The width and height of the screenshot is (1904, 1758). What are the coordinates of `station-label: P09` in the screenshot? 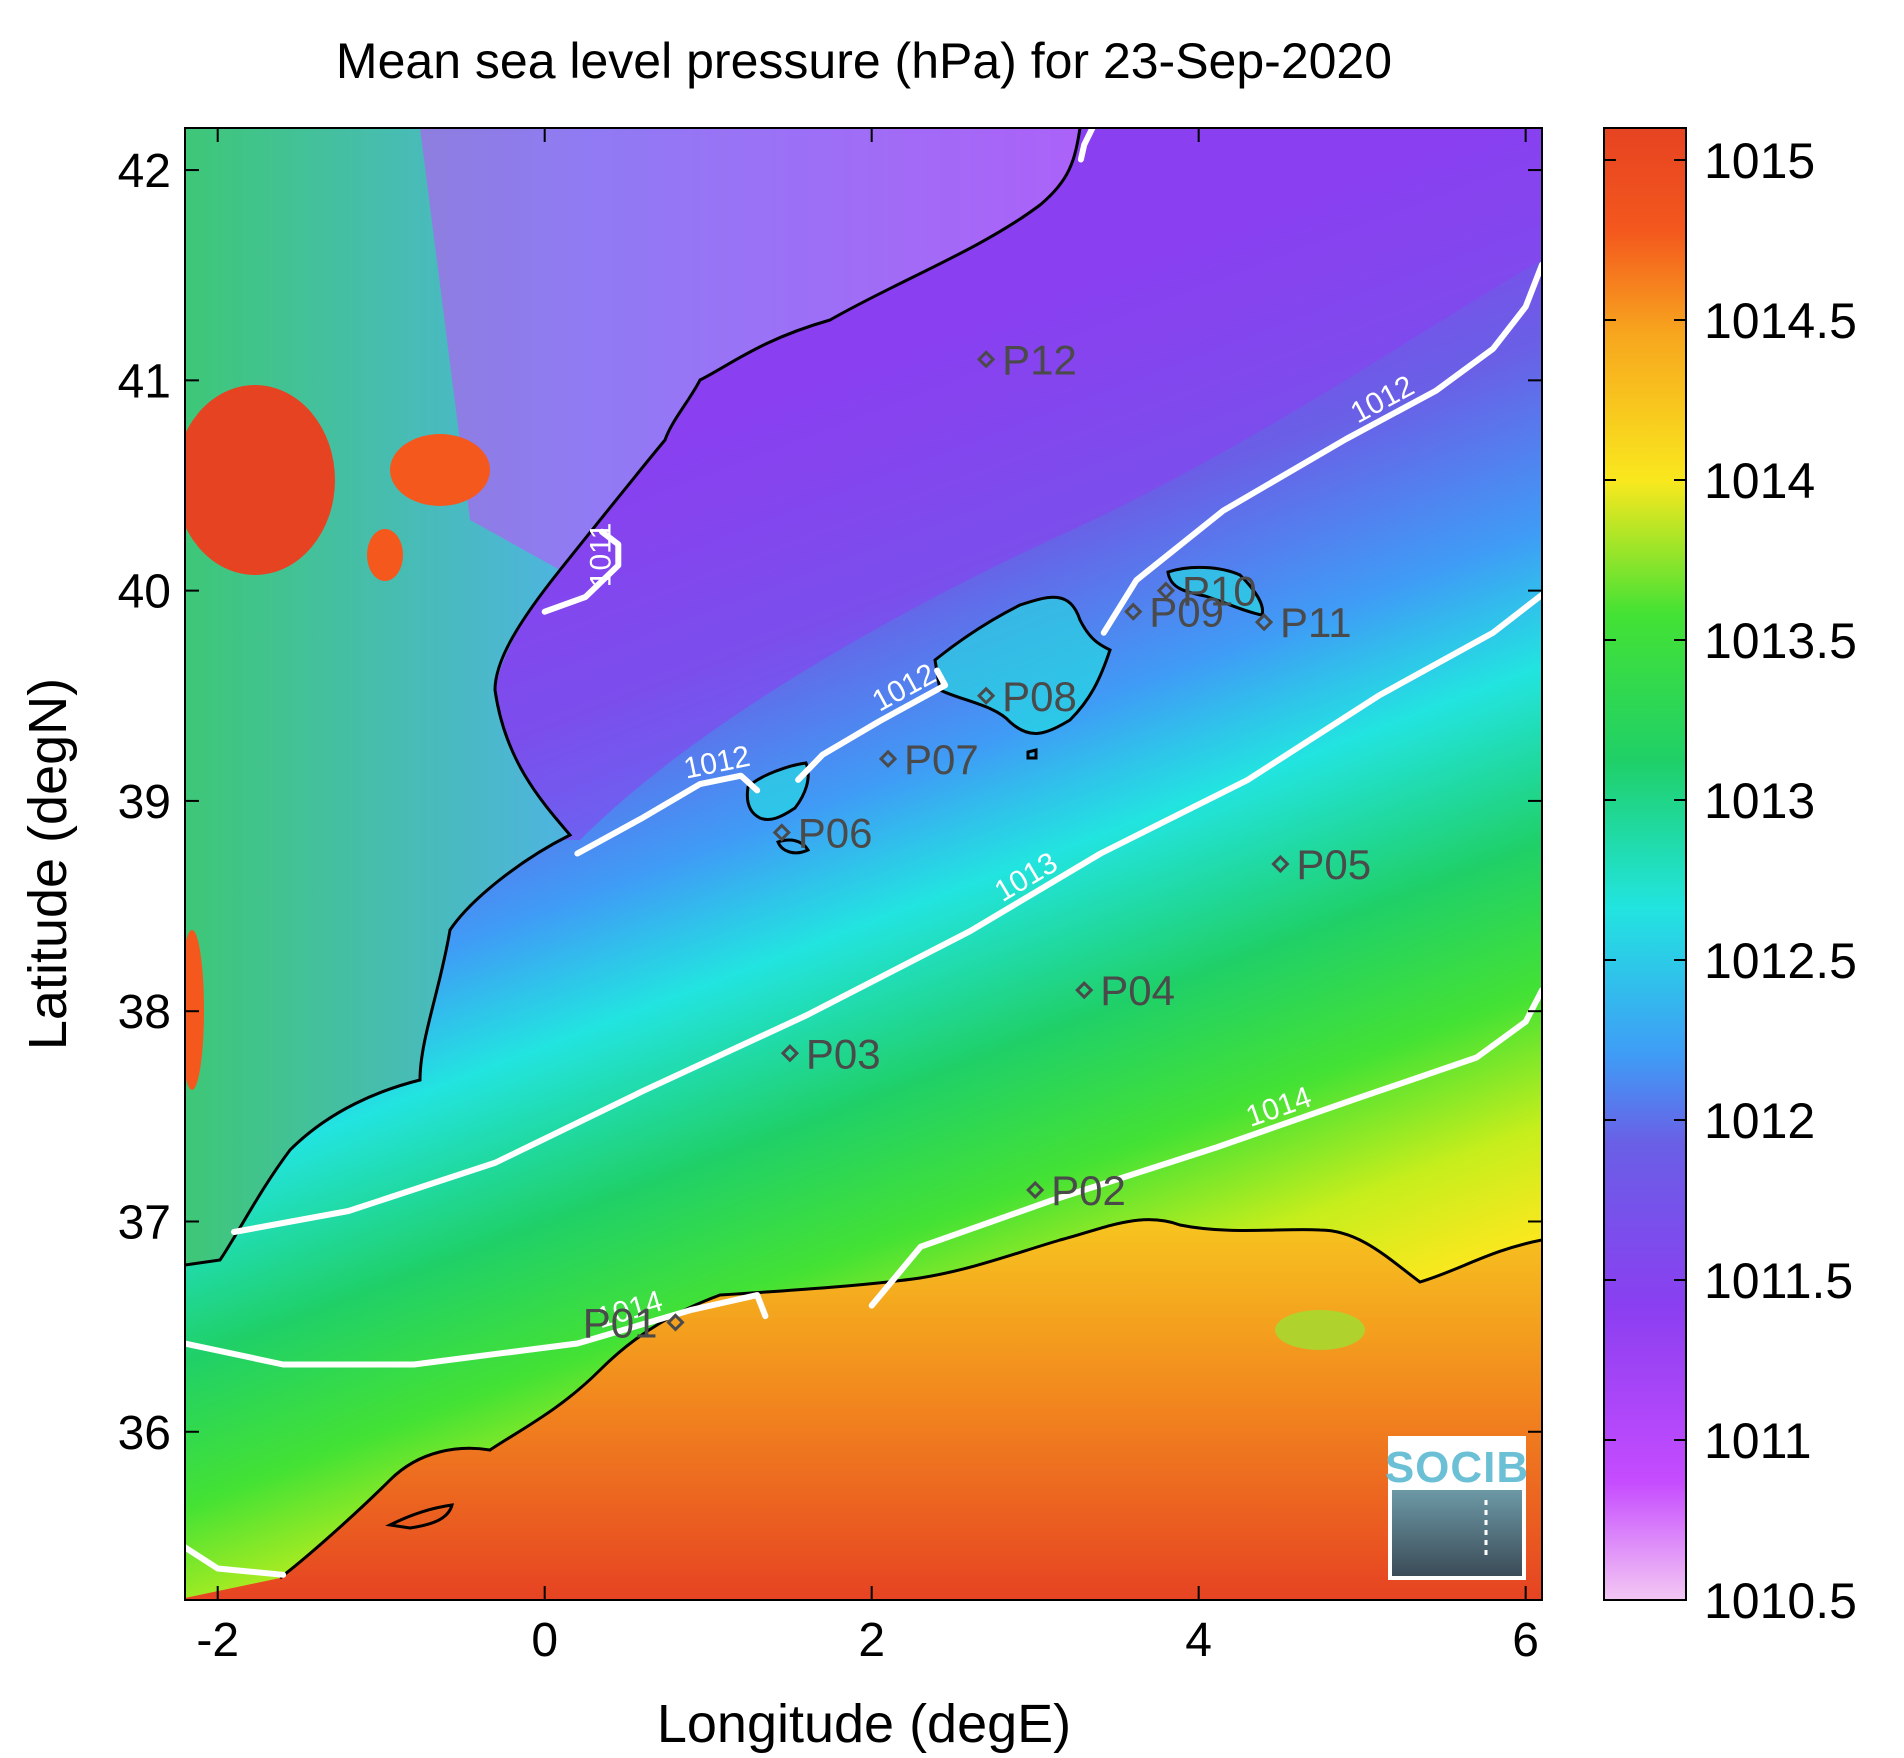 It's located at (1186, 612).